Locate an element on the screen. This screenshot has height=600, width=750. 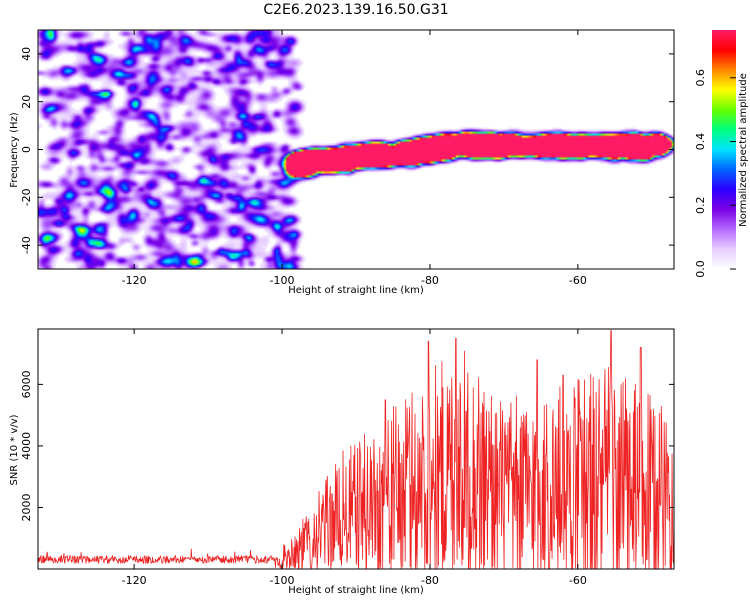
snr-x-tick-label: -120 is located at coordinates (134, 580).